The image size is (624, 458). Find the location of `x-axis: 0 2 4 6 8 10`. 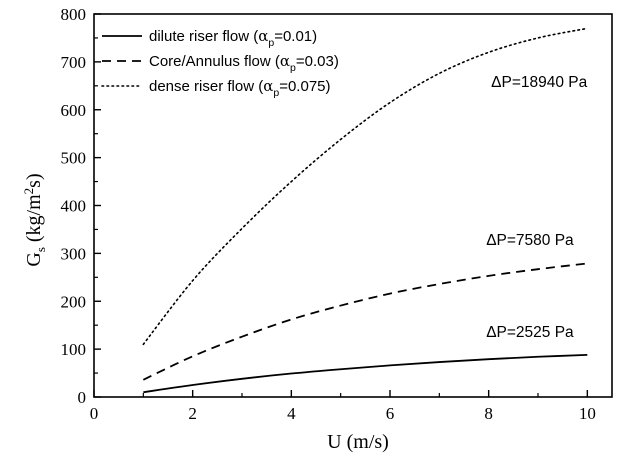

x-axis: 0 2 4 6 8 10 is located at coordinates (343, 406).